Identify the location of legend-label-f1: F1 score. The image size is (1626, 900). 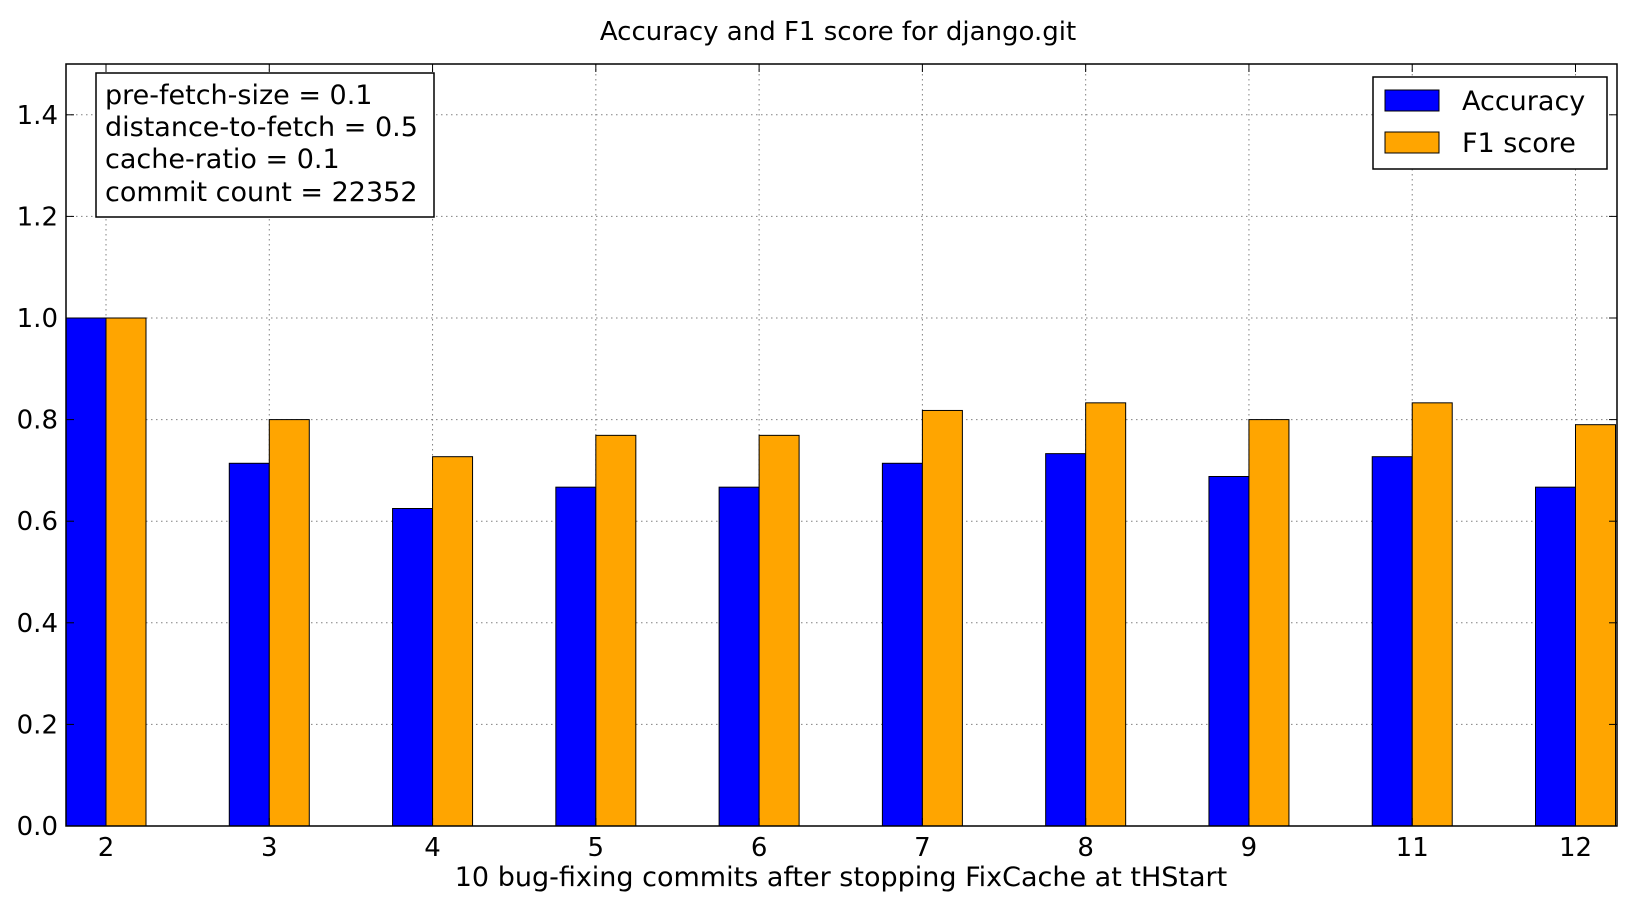
(1519, 143).